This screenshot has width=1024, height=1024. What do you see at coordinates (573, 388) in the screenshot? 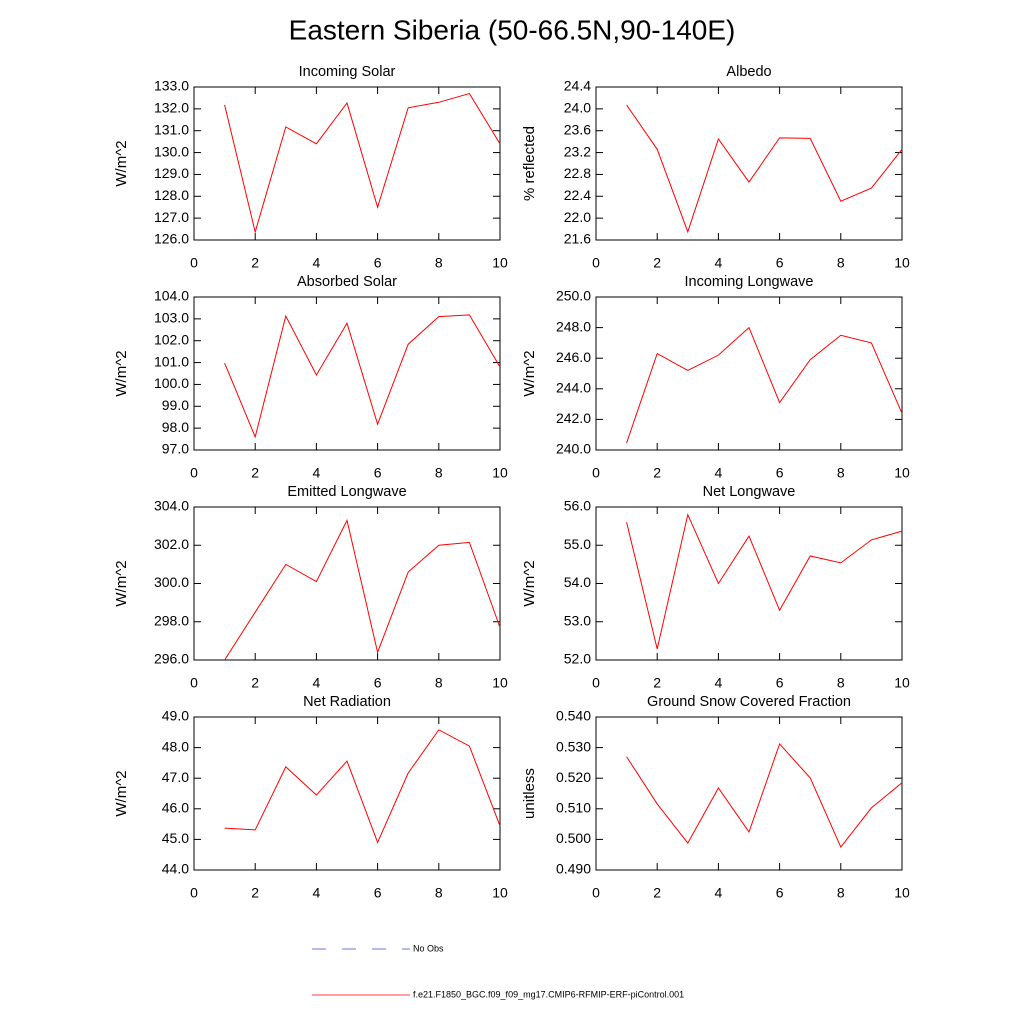
I see `y-tick-label: 244.0` at bounding box center [573, 388].